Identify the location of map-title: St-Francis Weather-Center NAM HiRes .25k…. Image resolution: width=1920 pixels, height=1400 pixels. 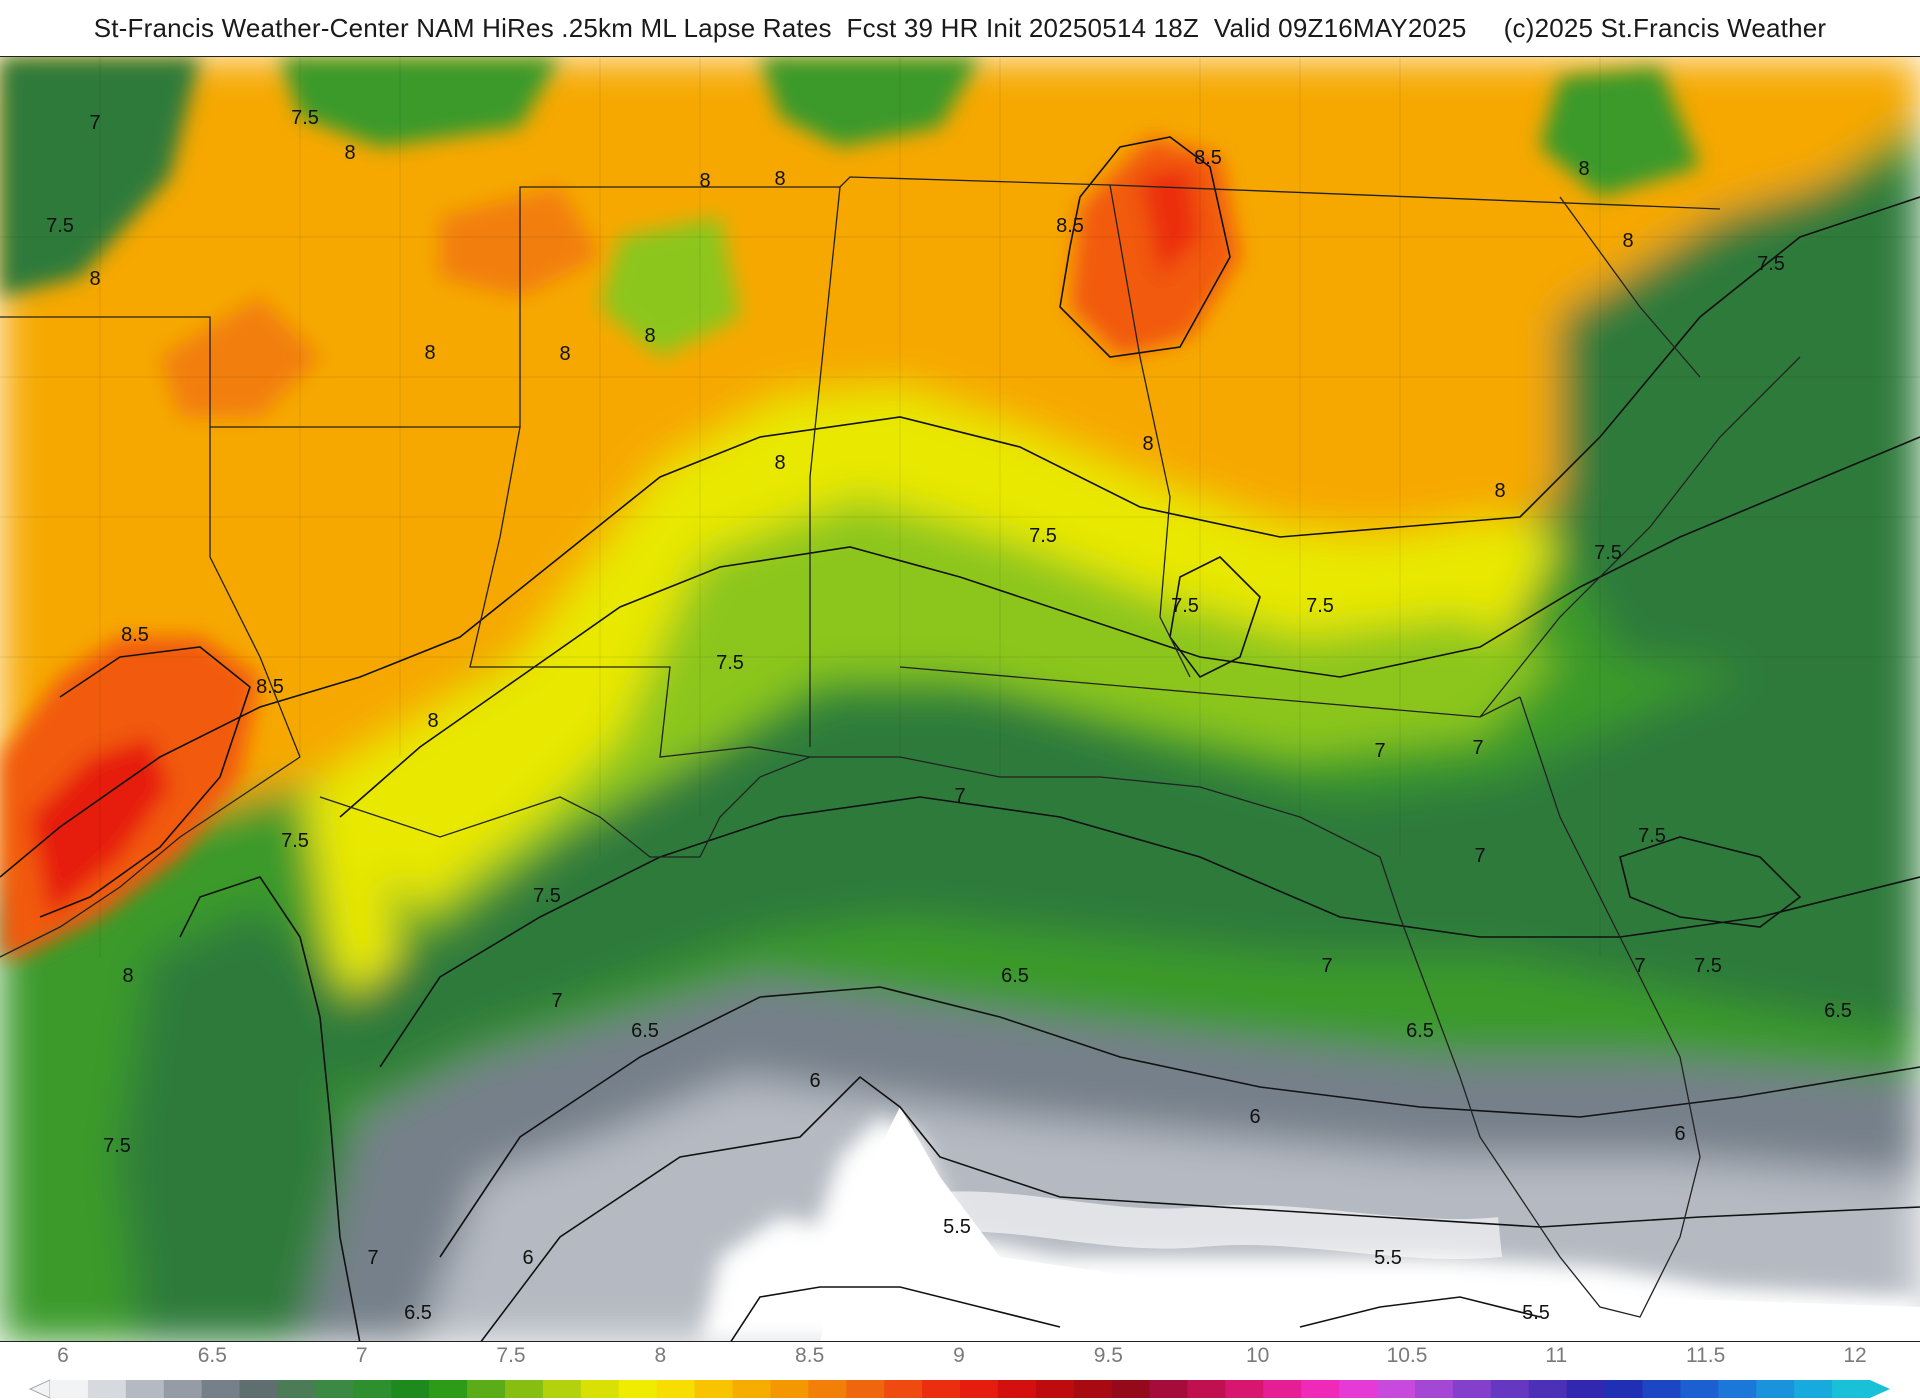
(960, 27).